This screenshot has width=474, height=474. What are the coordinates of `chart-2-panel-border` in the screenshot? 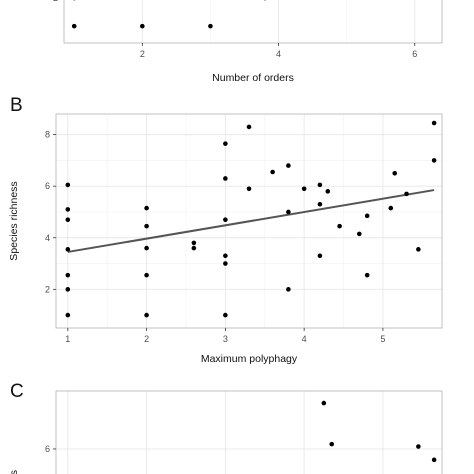 It's located at (249, 432).